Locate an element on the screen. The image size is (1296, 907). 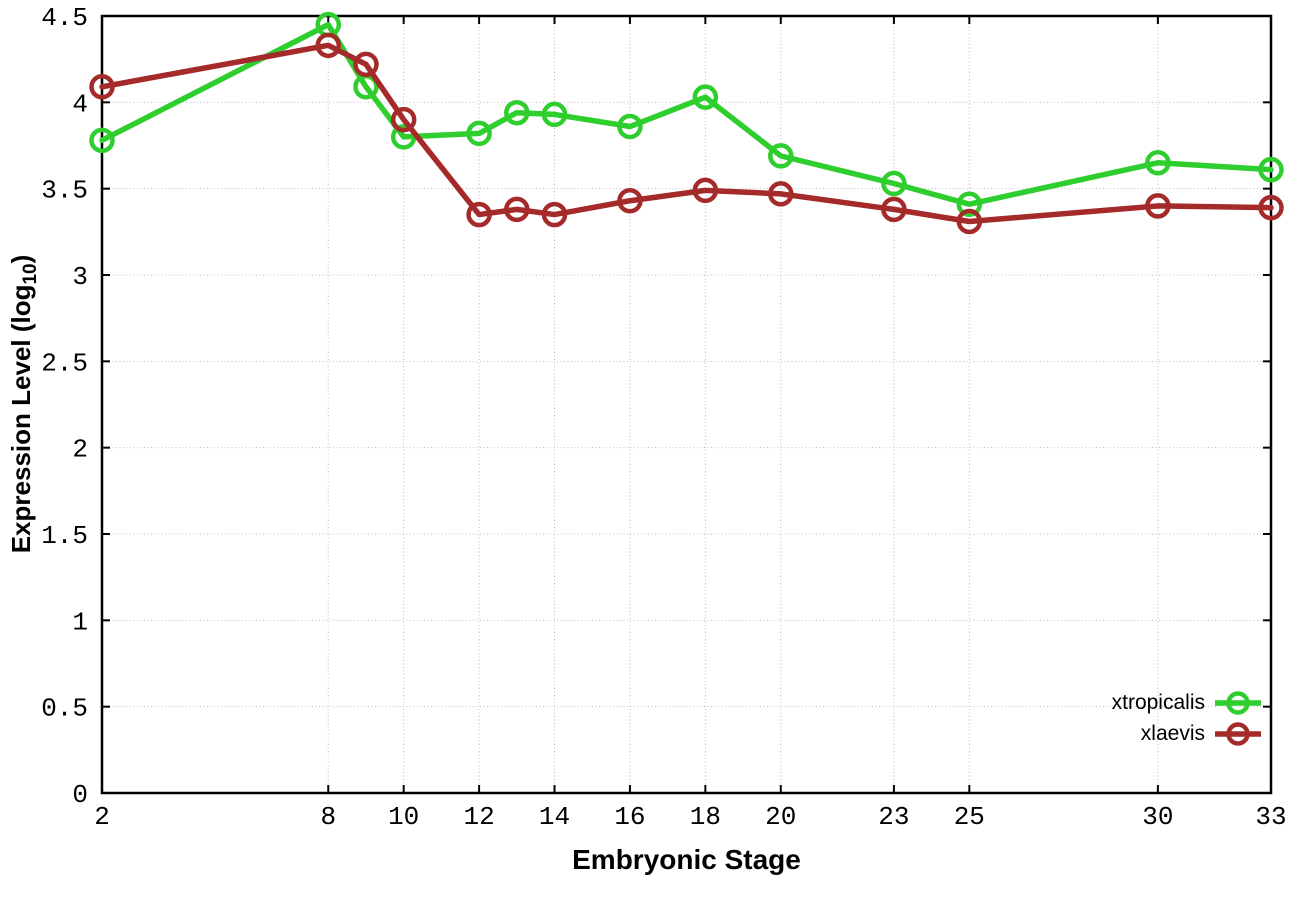
legend-marker-xlaevis-icon is located at coordinates (1238, 733).